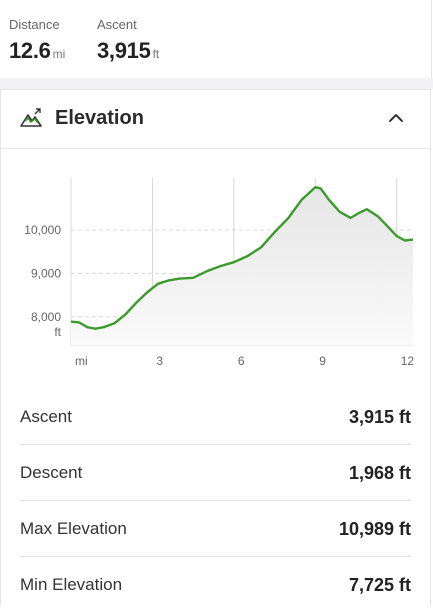  Describe the element at coordinates (124, 50) in the screenshot. I see `ascent-number: 3,915` at that location.